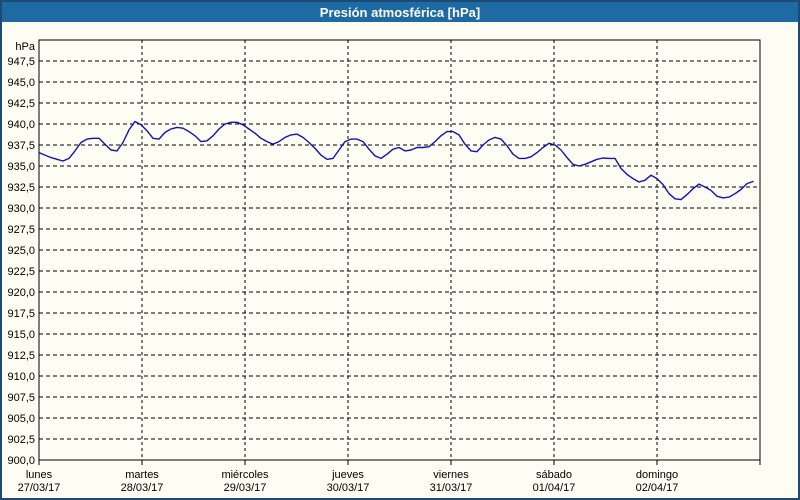 The image size is (800, 500). I want to click on y-tick-label: 940,0, so click(21, 125).